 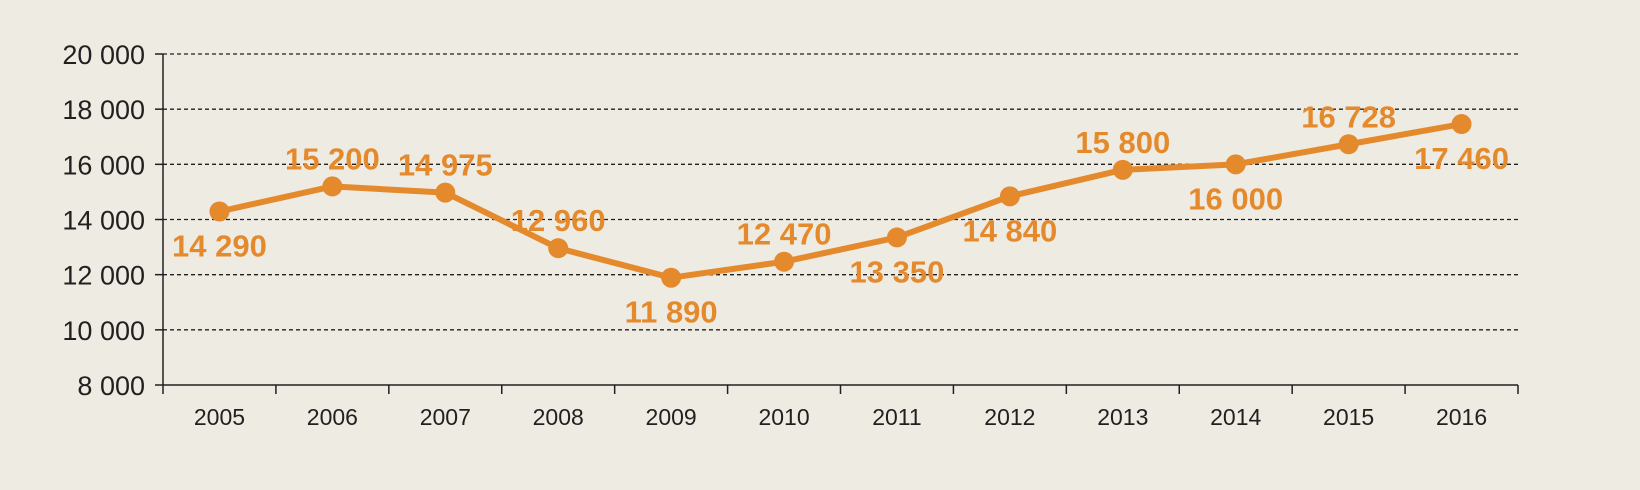 I want to click on data-label: 17 460, so click(x=1461, y=158).